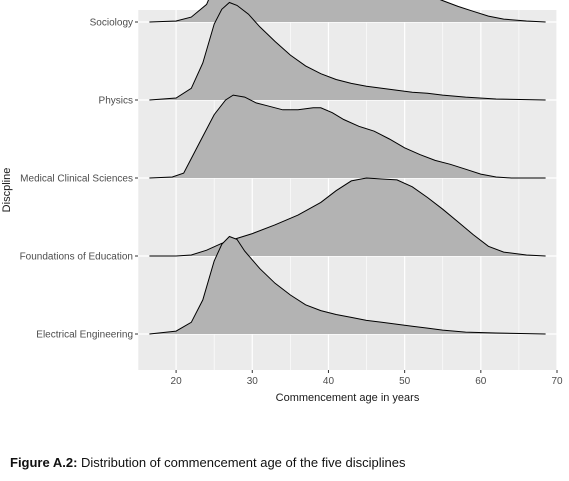 Image resolution: width=569 pixels, height=481 pixels. Describe the element at coordinates (253, 381) in the screenshot. I see `x-tick-label: 30` at that location.